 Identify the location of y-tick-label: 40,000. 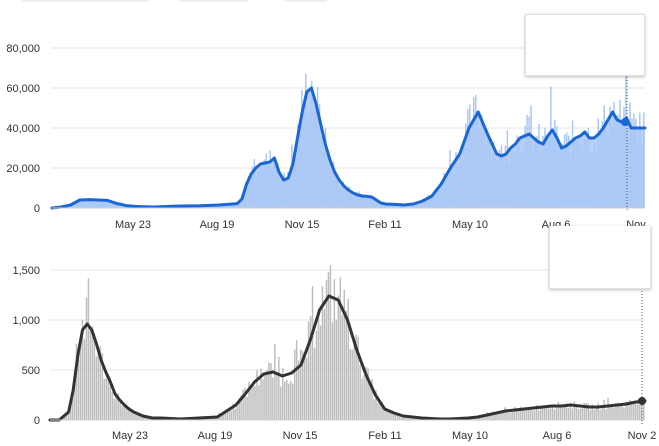
(23, 129).